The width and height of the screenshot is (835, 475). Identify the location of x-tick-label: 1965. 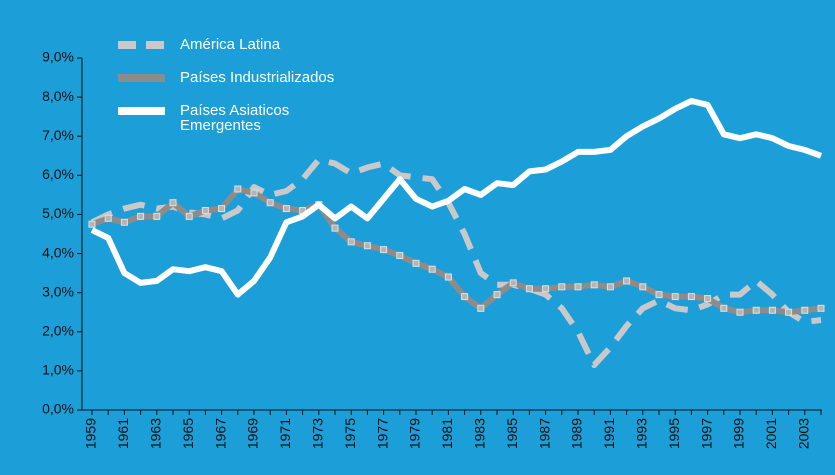
(188, 433).